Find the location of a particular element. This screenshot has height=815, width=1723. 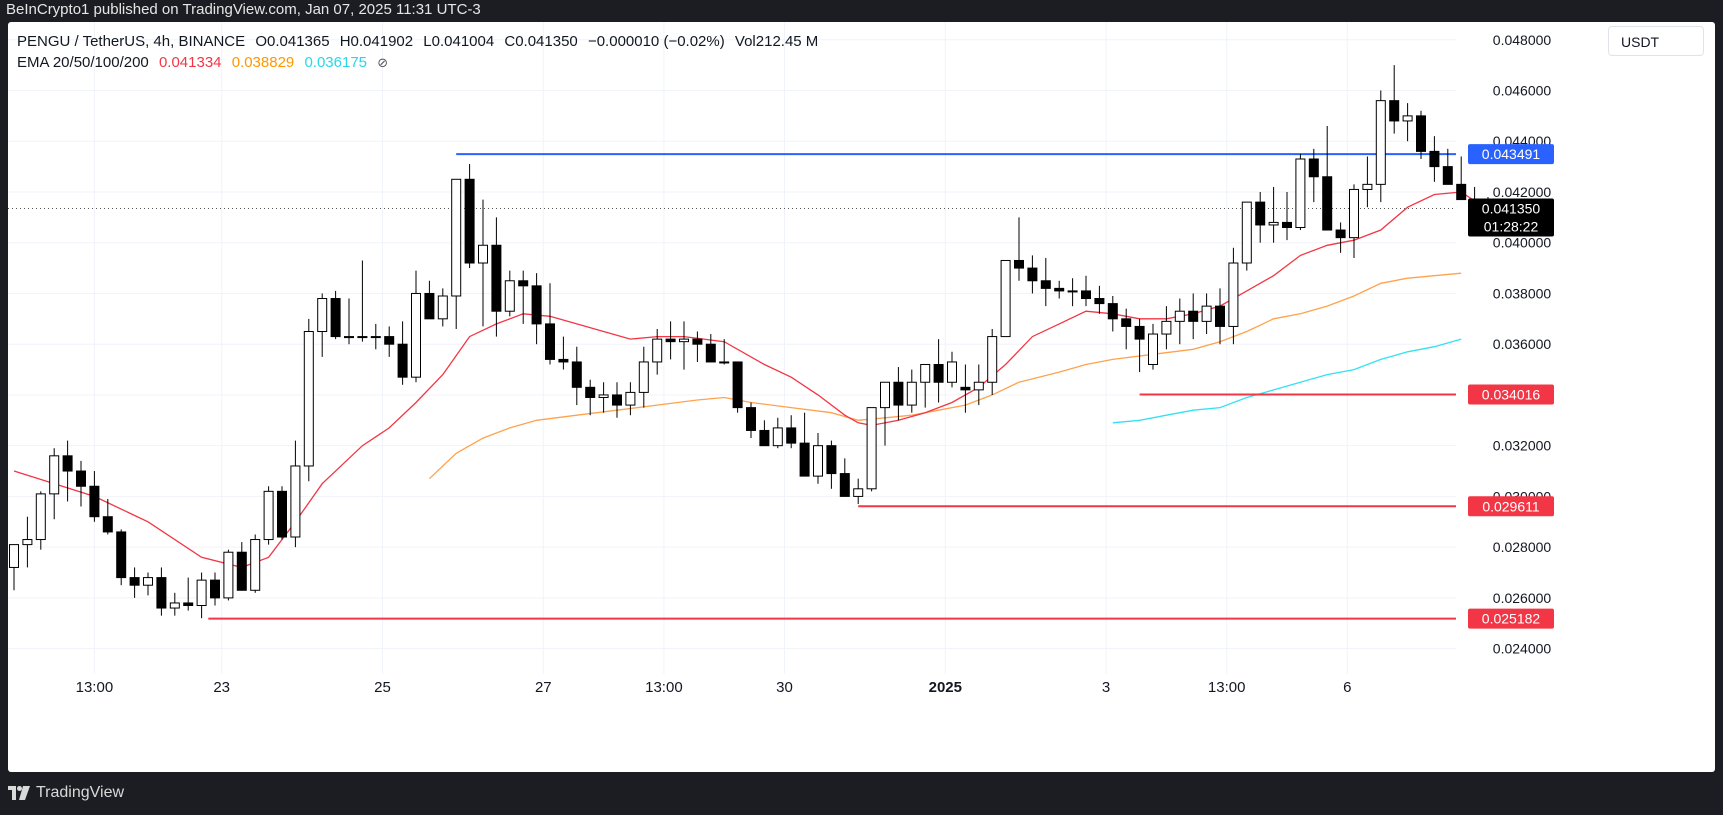

y-tick-label: 0.038000 is located at coordinates (1522, 293).